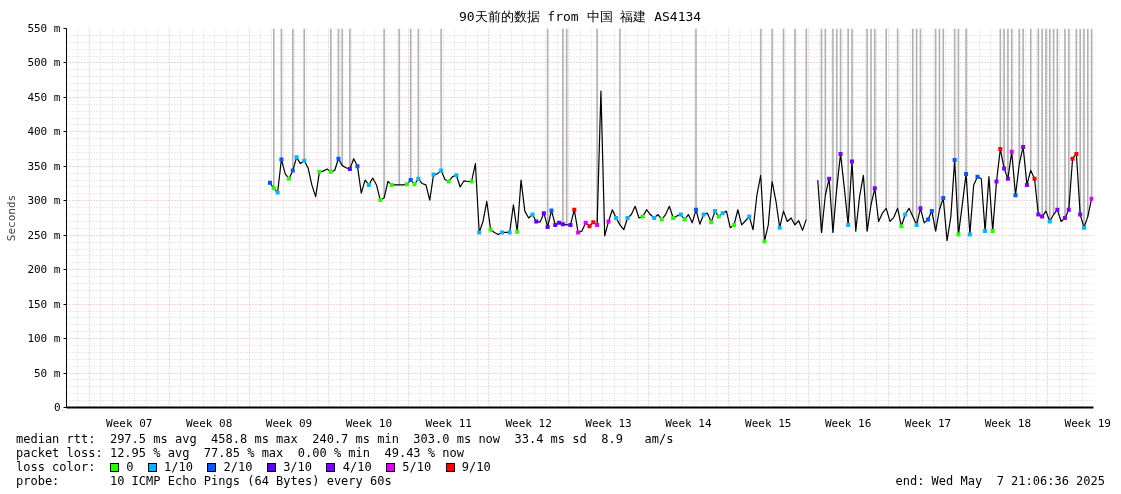  What do you see at coordinates (44, 132) in the screenshot?
I see `y-tick-label: 400 m` at bounding box center [44, 132].